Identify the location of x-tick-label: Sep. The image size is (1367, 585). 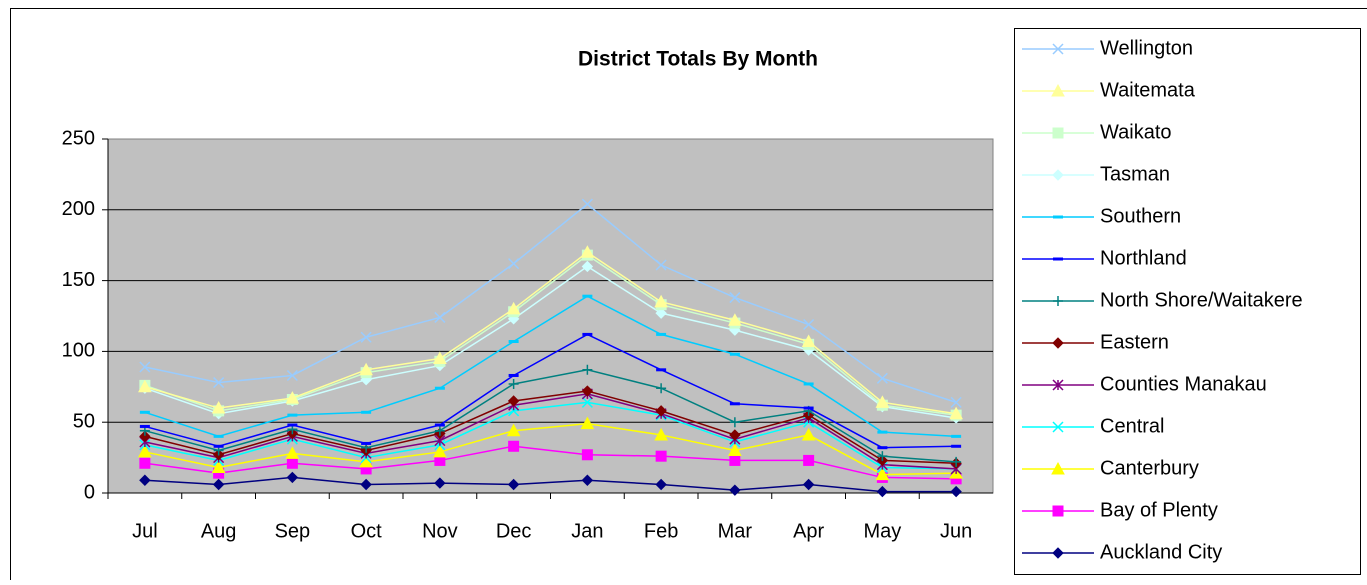
(293, 531).